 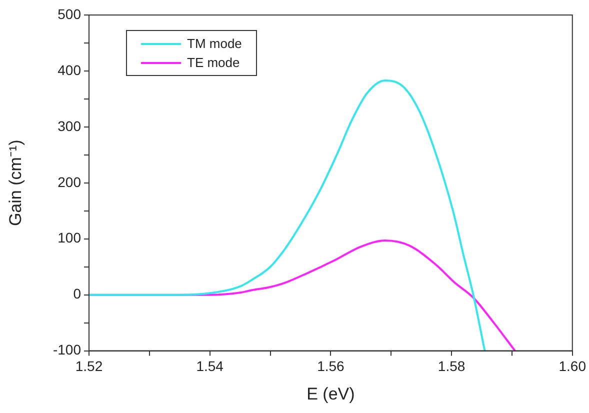 I want to click on legend-label: TE mode, so click(x=213, y=62).